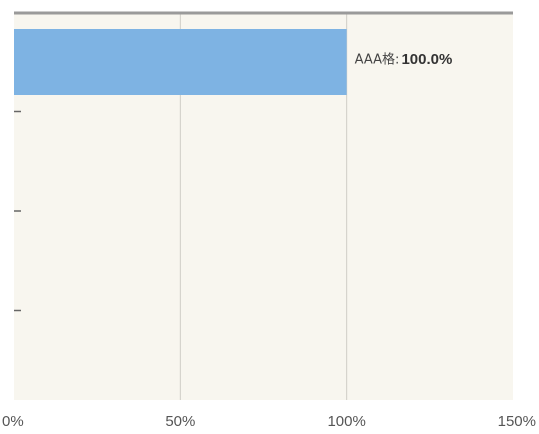  I want to click on data-label-category: AAA格:, so click(377, 60).